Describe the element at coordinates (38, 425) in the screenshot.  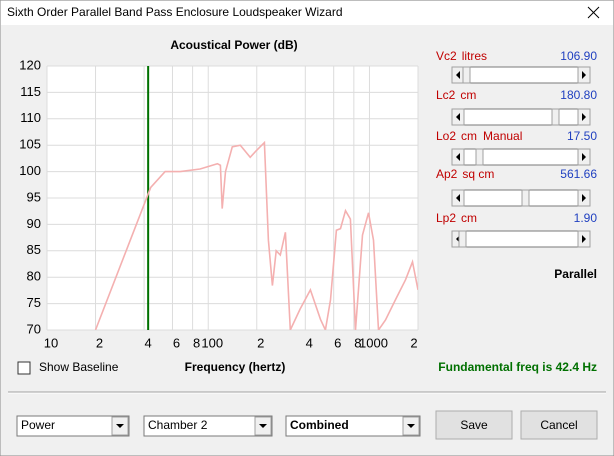
I see `dropdown-value: Power` at that location.